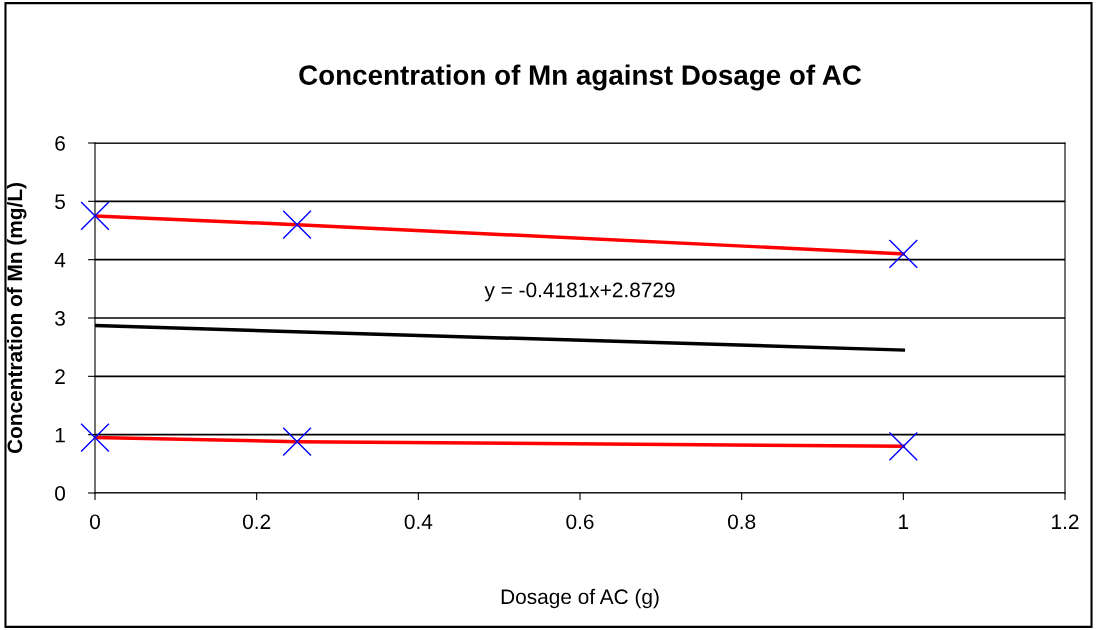  I want to click on y-tick-label: 0, so click(60, 493).